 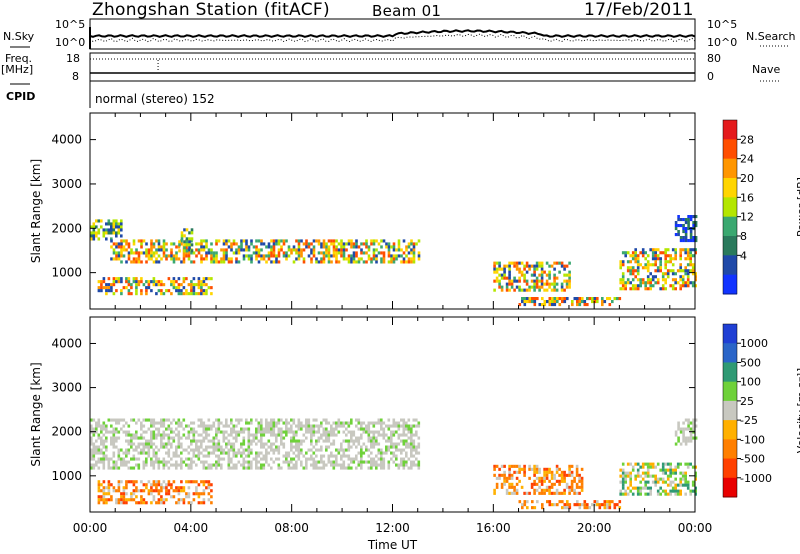 What do you see at coordinates (66, 273) in the screenshot?
I see `power-panel-ytick-label: 1000` at bounding box center [66, 273].